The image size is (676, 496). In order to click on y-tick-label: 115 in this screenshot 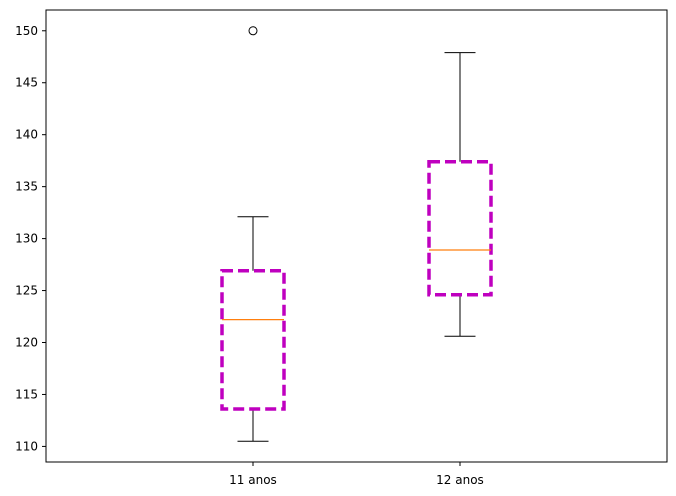, I will do `click(26, 394)`.